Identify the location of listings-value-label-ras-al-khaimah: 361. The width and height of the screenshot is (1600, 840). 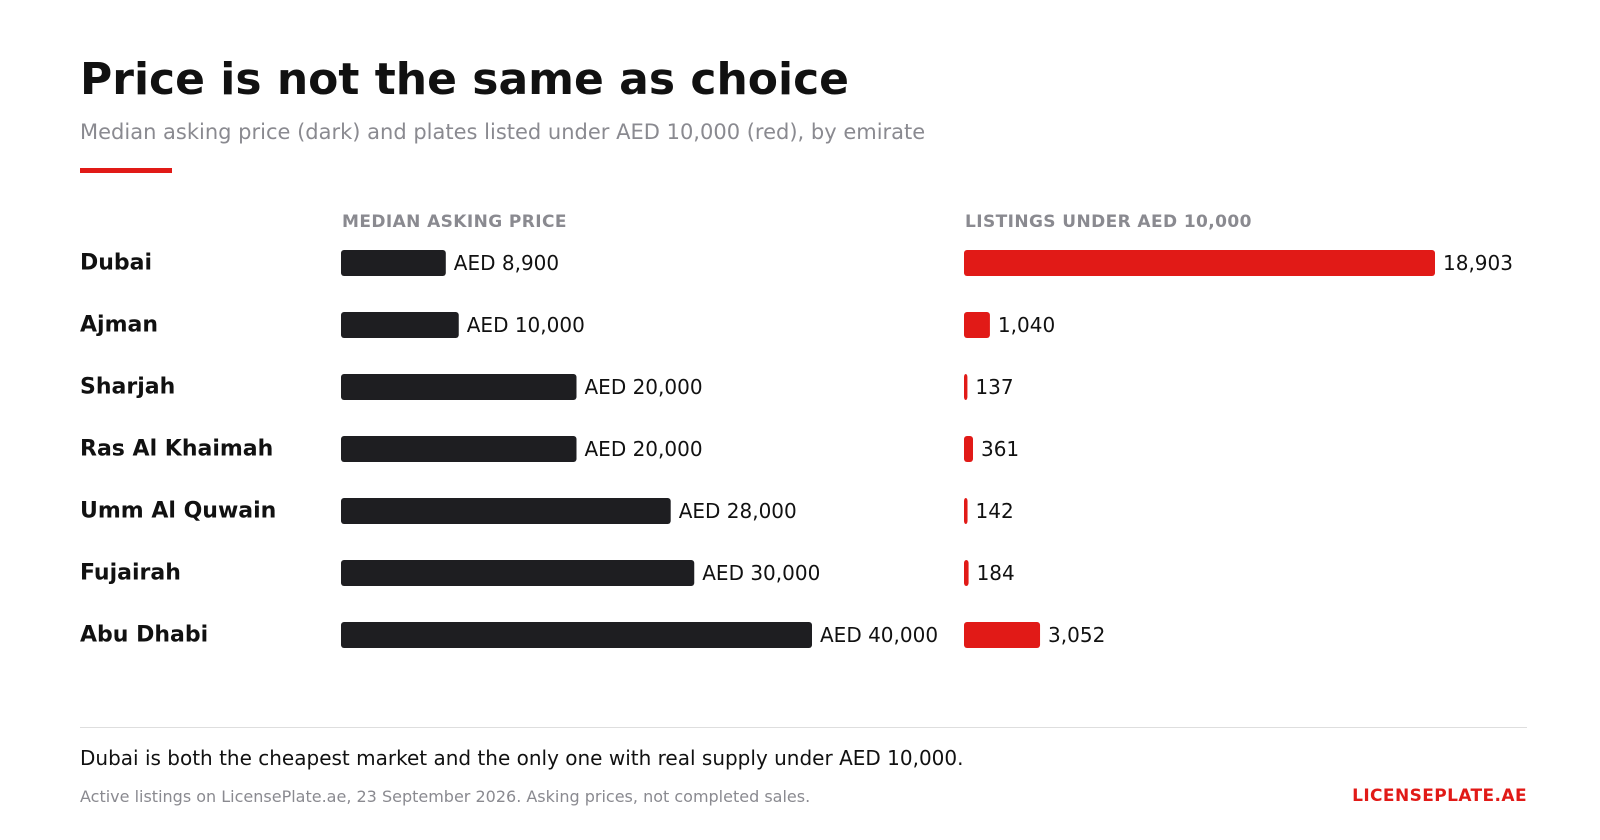
(1000, 449).